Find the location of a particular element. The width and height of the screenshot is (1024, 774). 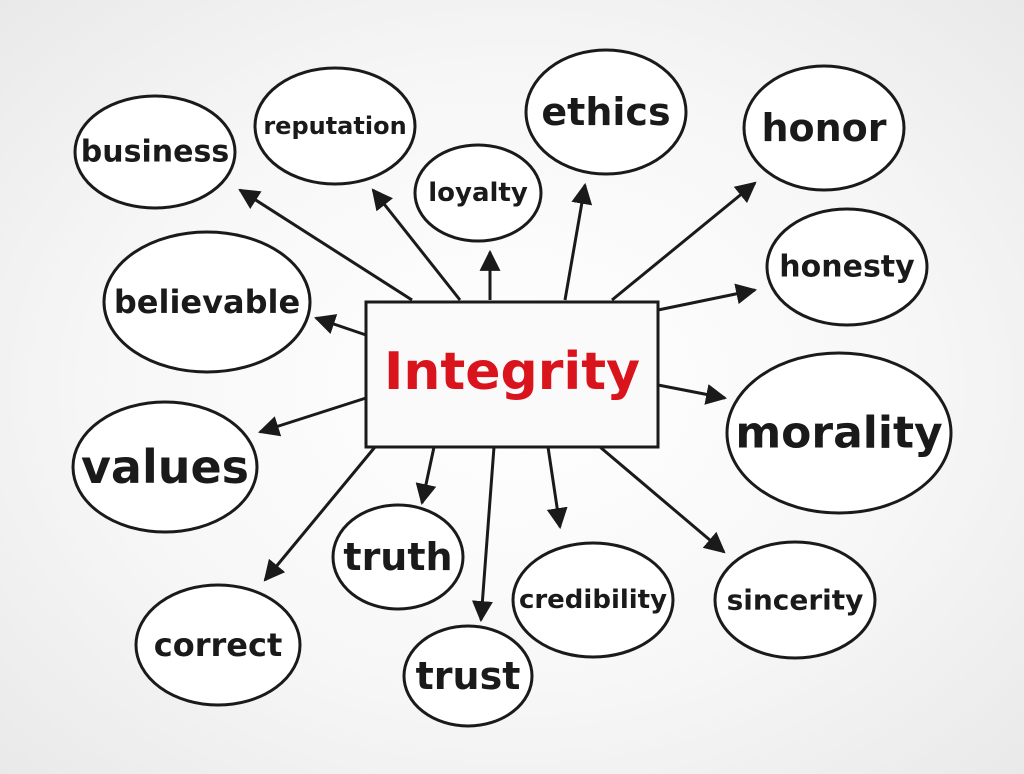

bubble-credibility: credibility is located at coordinates (593, 600).